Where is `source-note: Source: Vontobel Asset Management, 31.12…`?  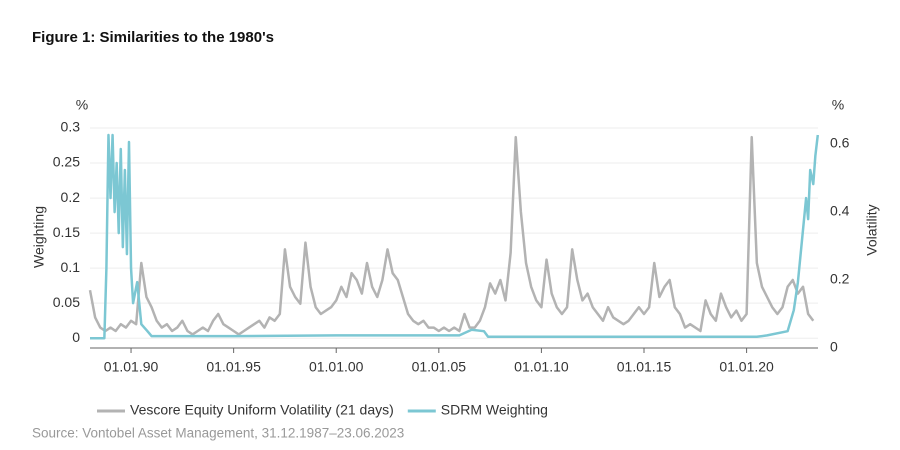 source-note: Source: Vontobel Asset Management, 31.12… is located at coordinates (218, 433).